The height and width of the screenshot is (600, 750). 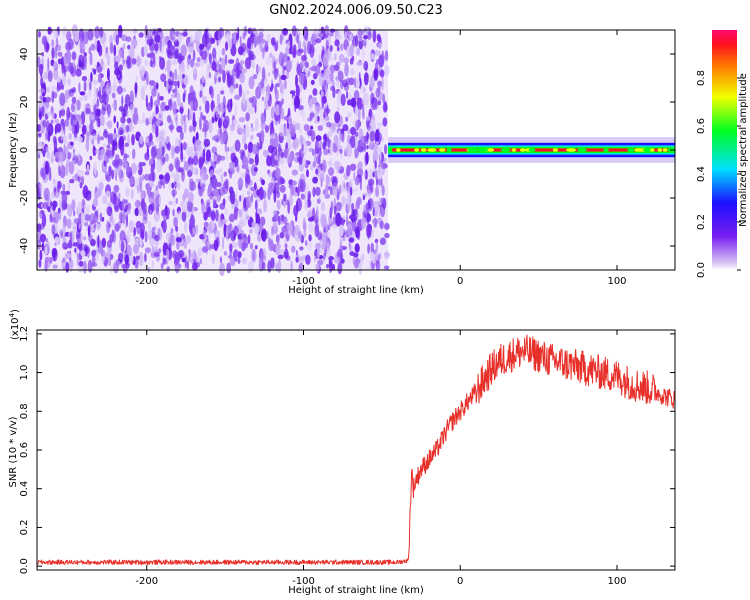 What do you see at coordinates (701, 174) in the screenshot?
I see `colorbar-tick-label: 0.4` at bounding box center [701, 174].